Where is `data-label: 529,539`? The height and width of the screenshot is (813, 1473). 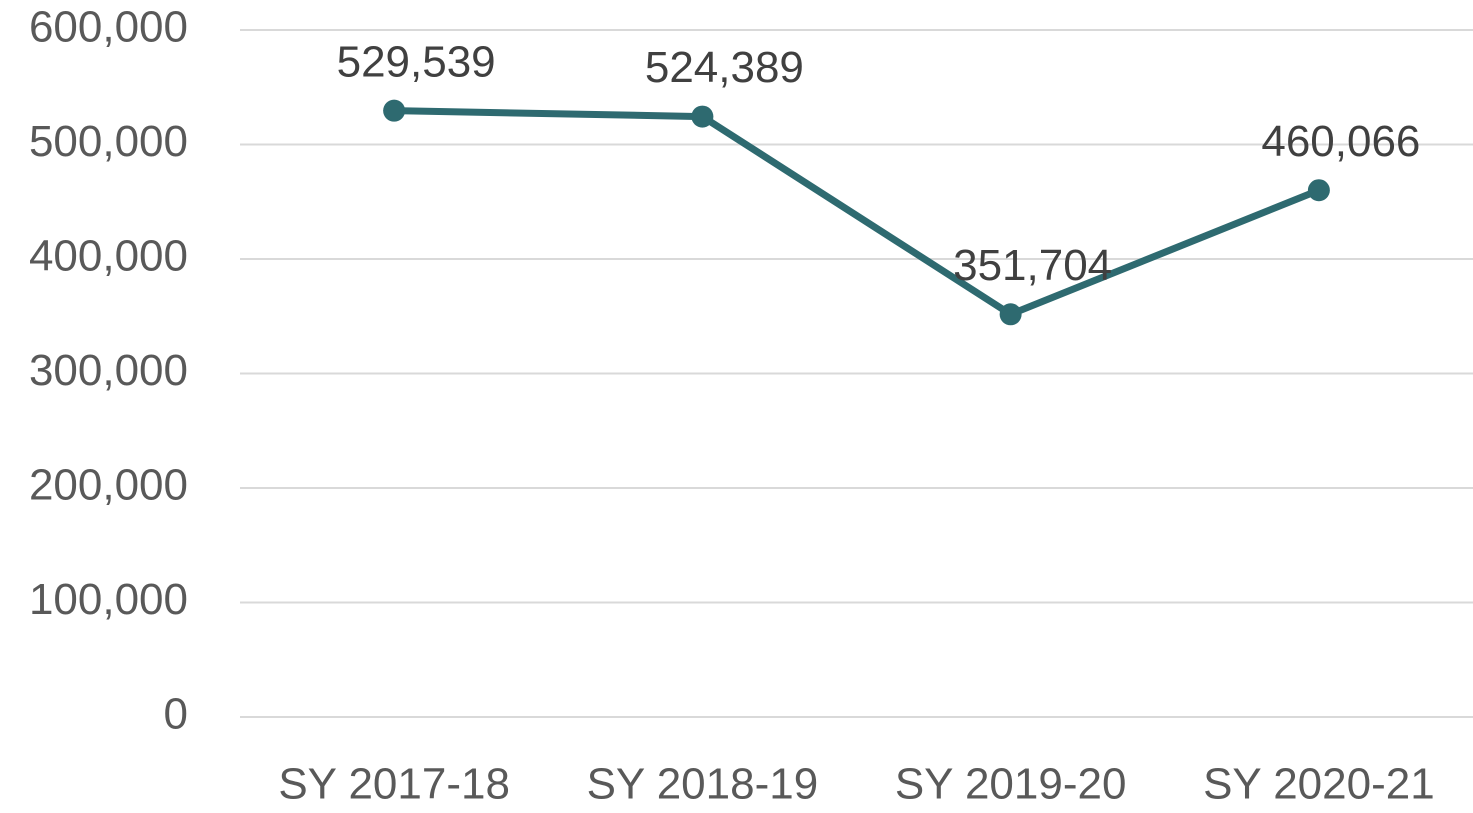
data-label: 529,539 is located at coordinates (416, 61).